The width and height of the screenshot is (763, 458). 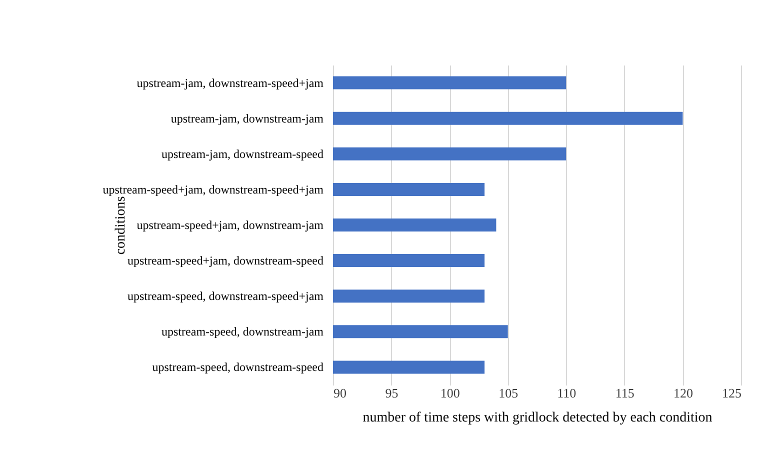 What do you see at coordinates (450, 393) in the screenshot?
I see `x-tick-label: 100` at bounding box center [450, 393].